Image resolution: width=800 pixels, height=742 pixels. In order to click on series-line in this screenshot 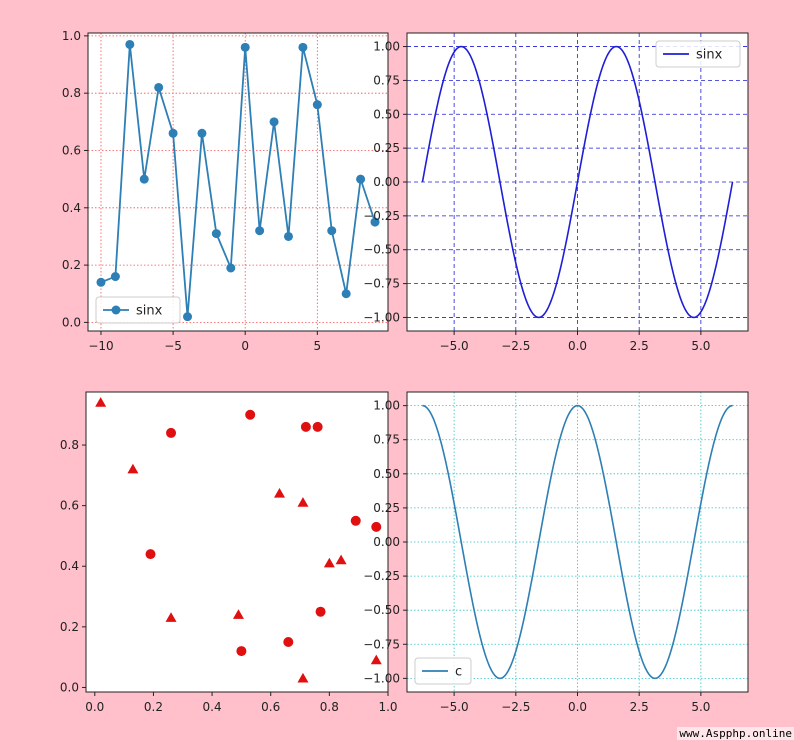, I will do `click(238, 180)`.